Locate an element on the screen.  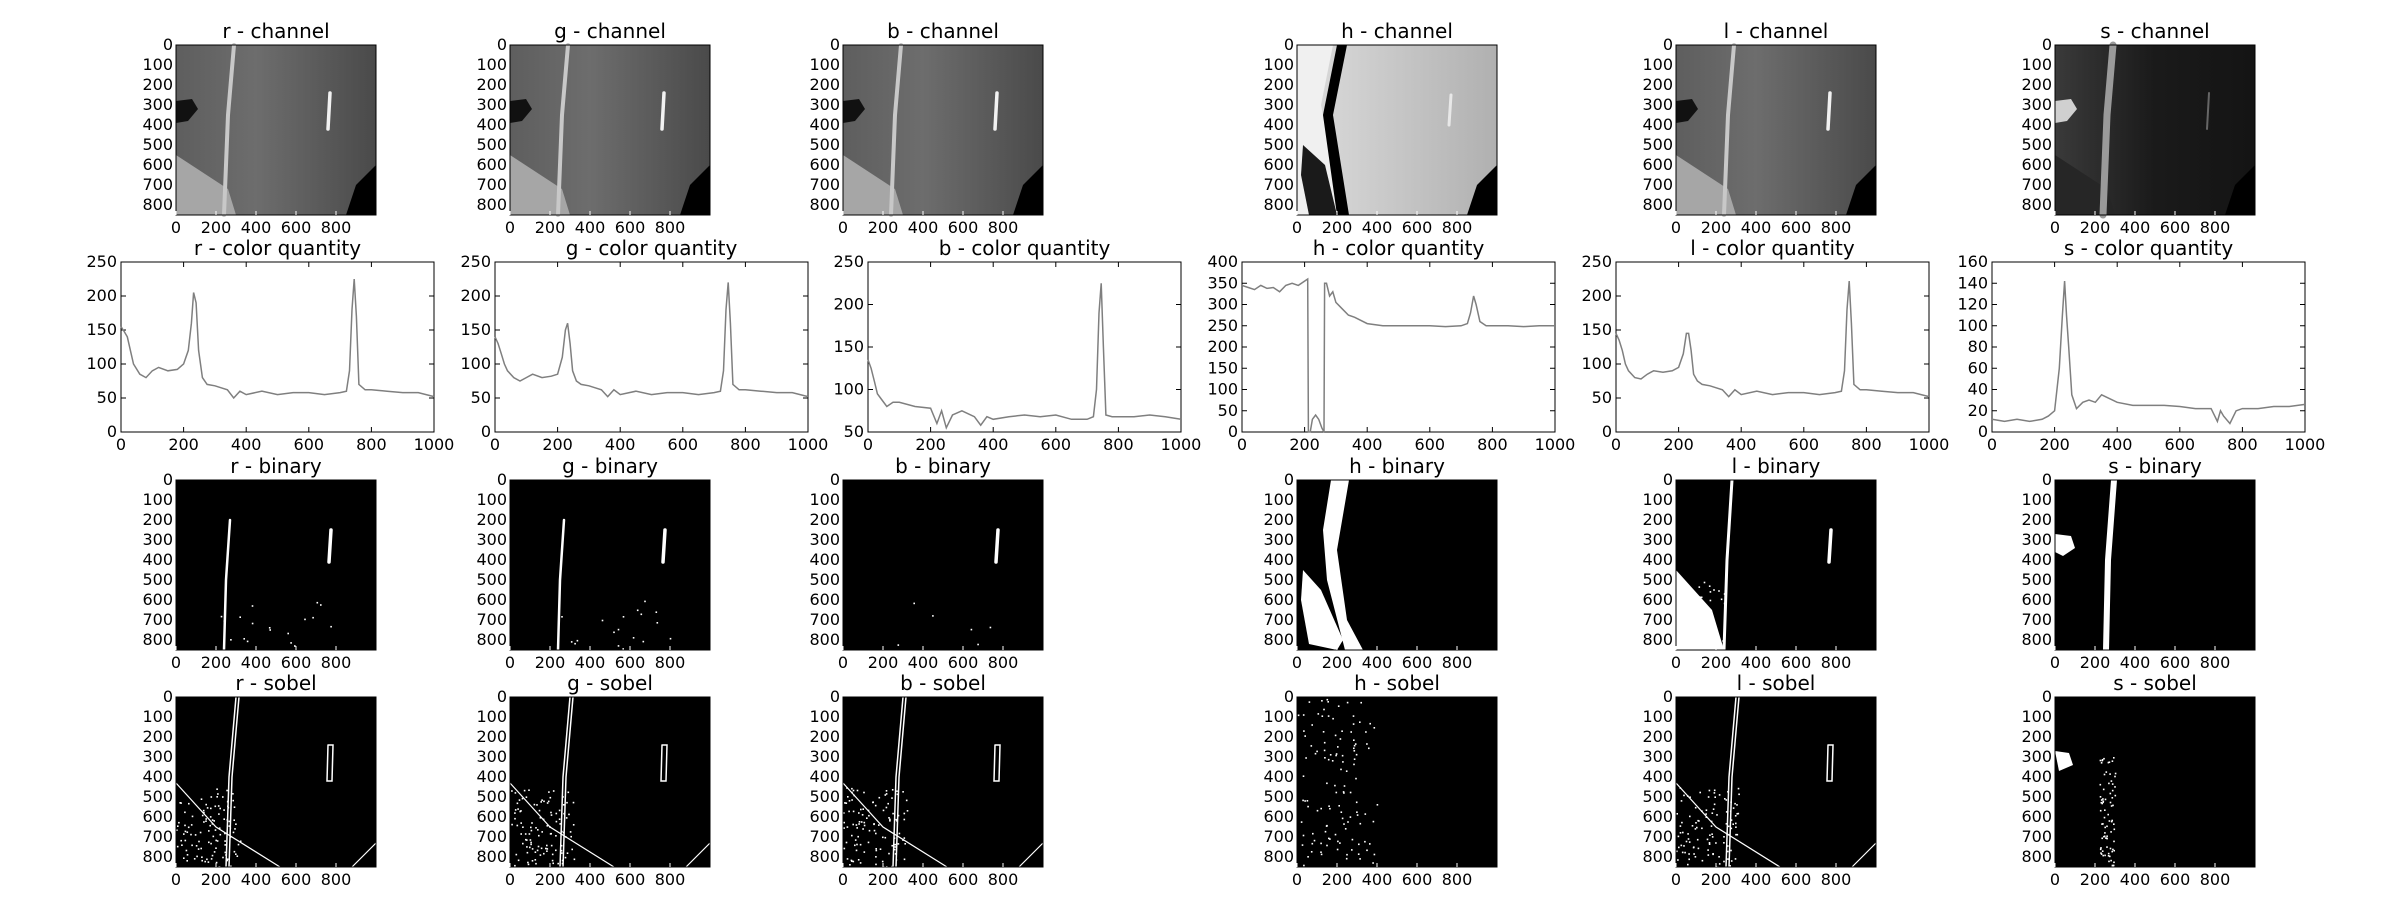
h-sobel-xtick-label: 800 is located at coordinates (1457, 879).